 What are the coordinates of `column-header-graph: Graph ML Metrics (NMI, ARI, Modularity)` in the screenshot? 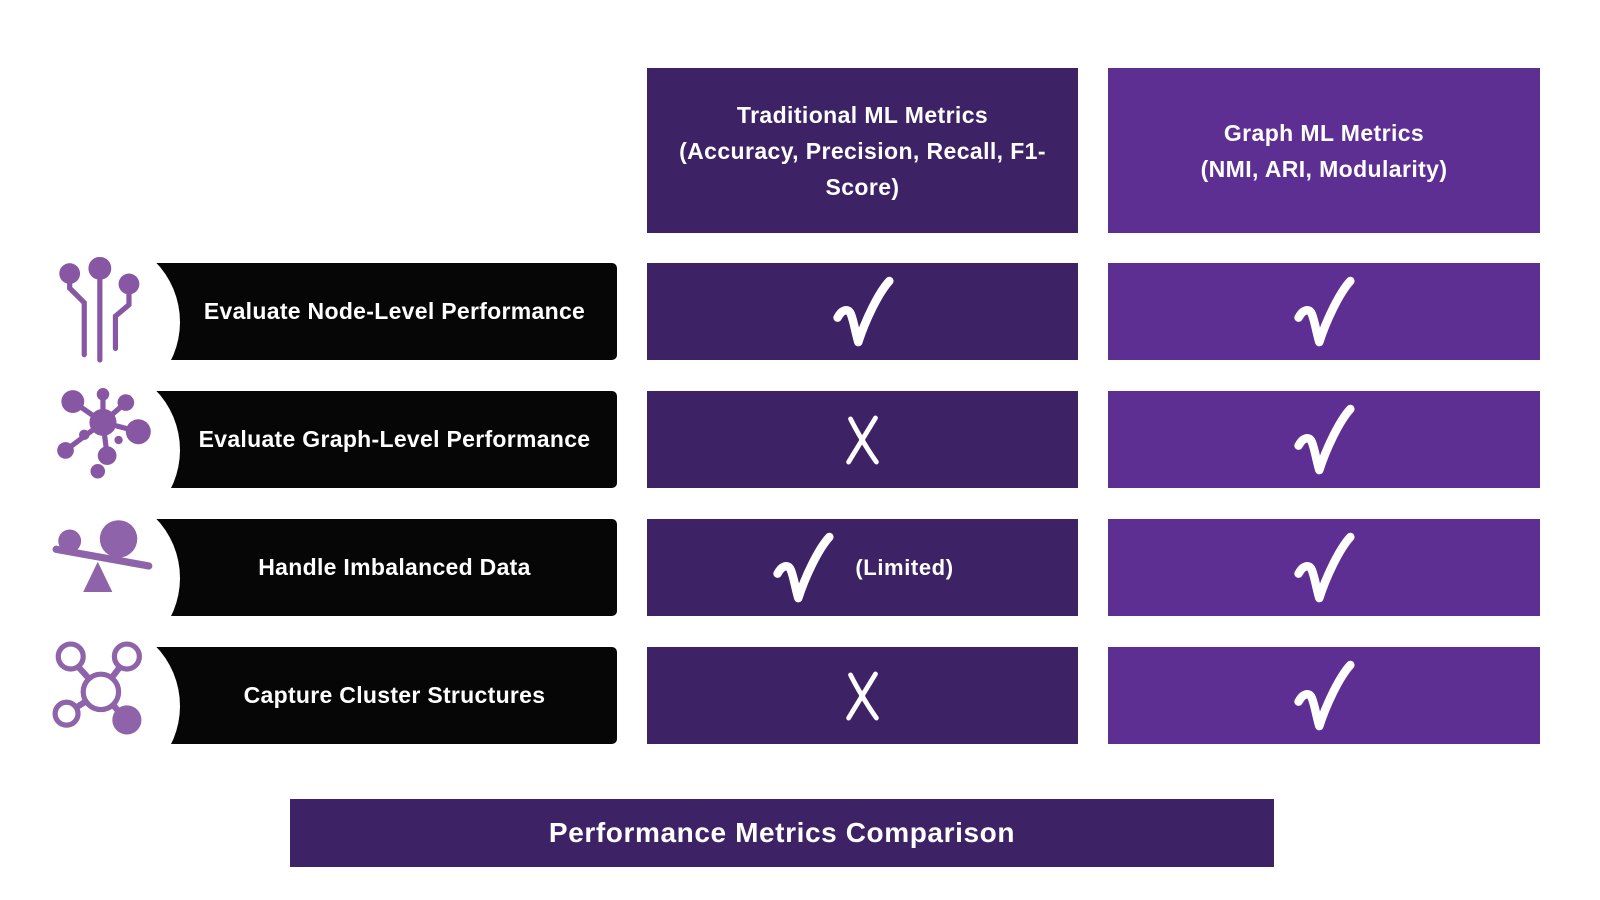 It's located at (1324, 150).